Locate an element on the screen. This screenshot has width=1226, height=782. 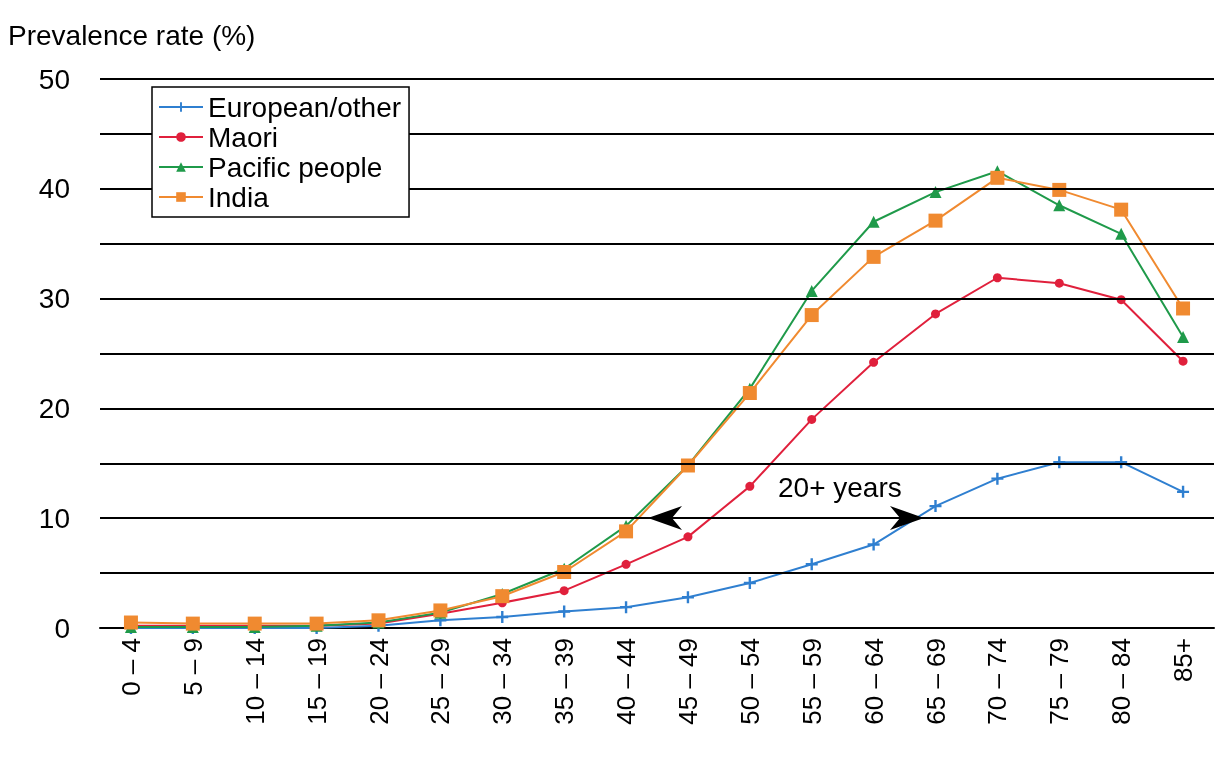
x-tick-label: 5 – 9 is located at coordinates (192, 667).